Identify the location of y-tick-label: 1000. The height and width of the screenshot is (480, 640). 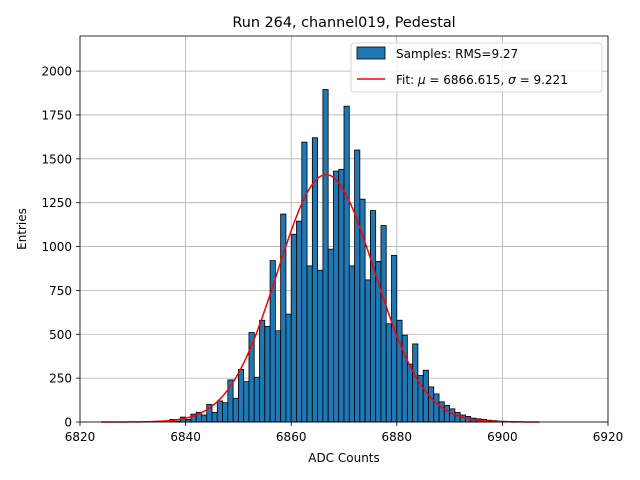
(56, 247).